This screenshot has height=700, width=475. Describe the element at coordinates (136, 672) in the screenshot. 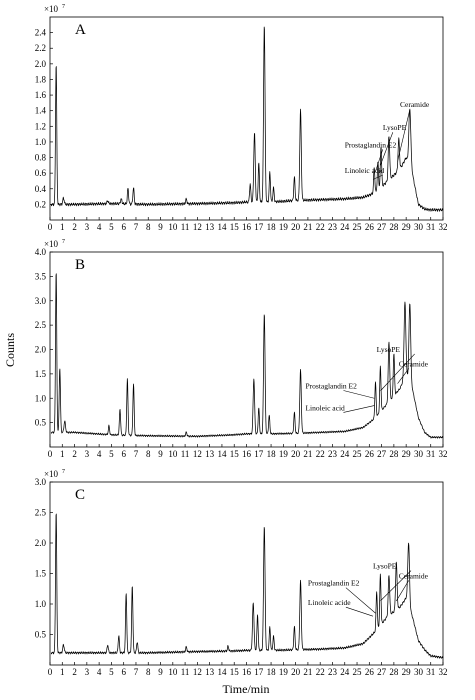

I see `x-tick-label: 7` at that location.